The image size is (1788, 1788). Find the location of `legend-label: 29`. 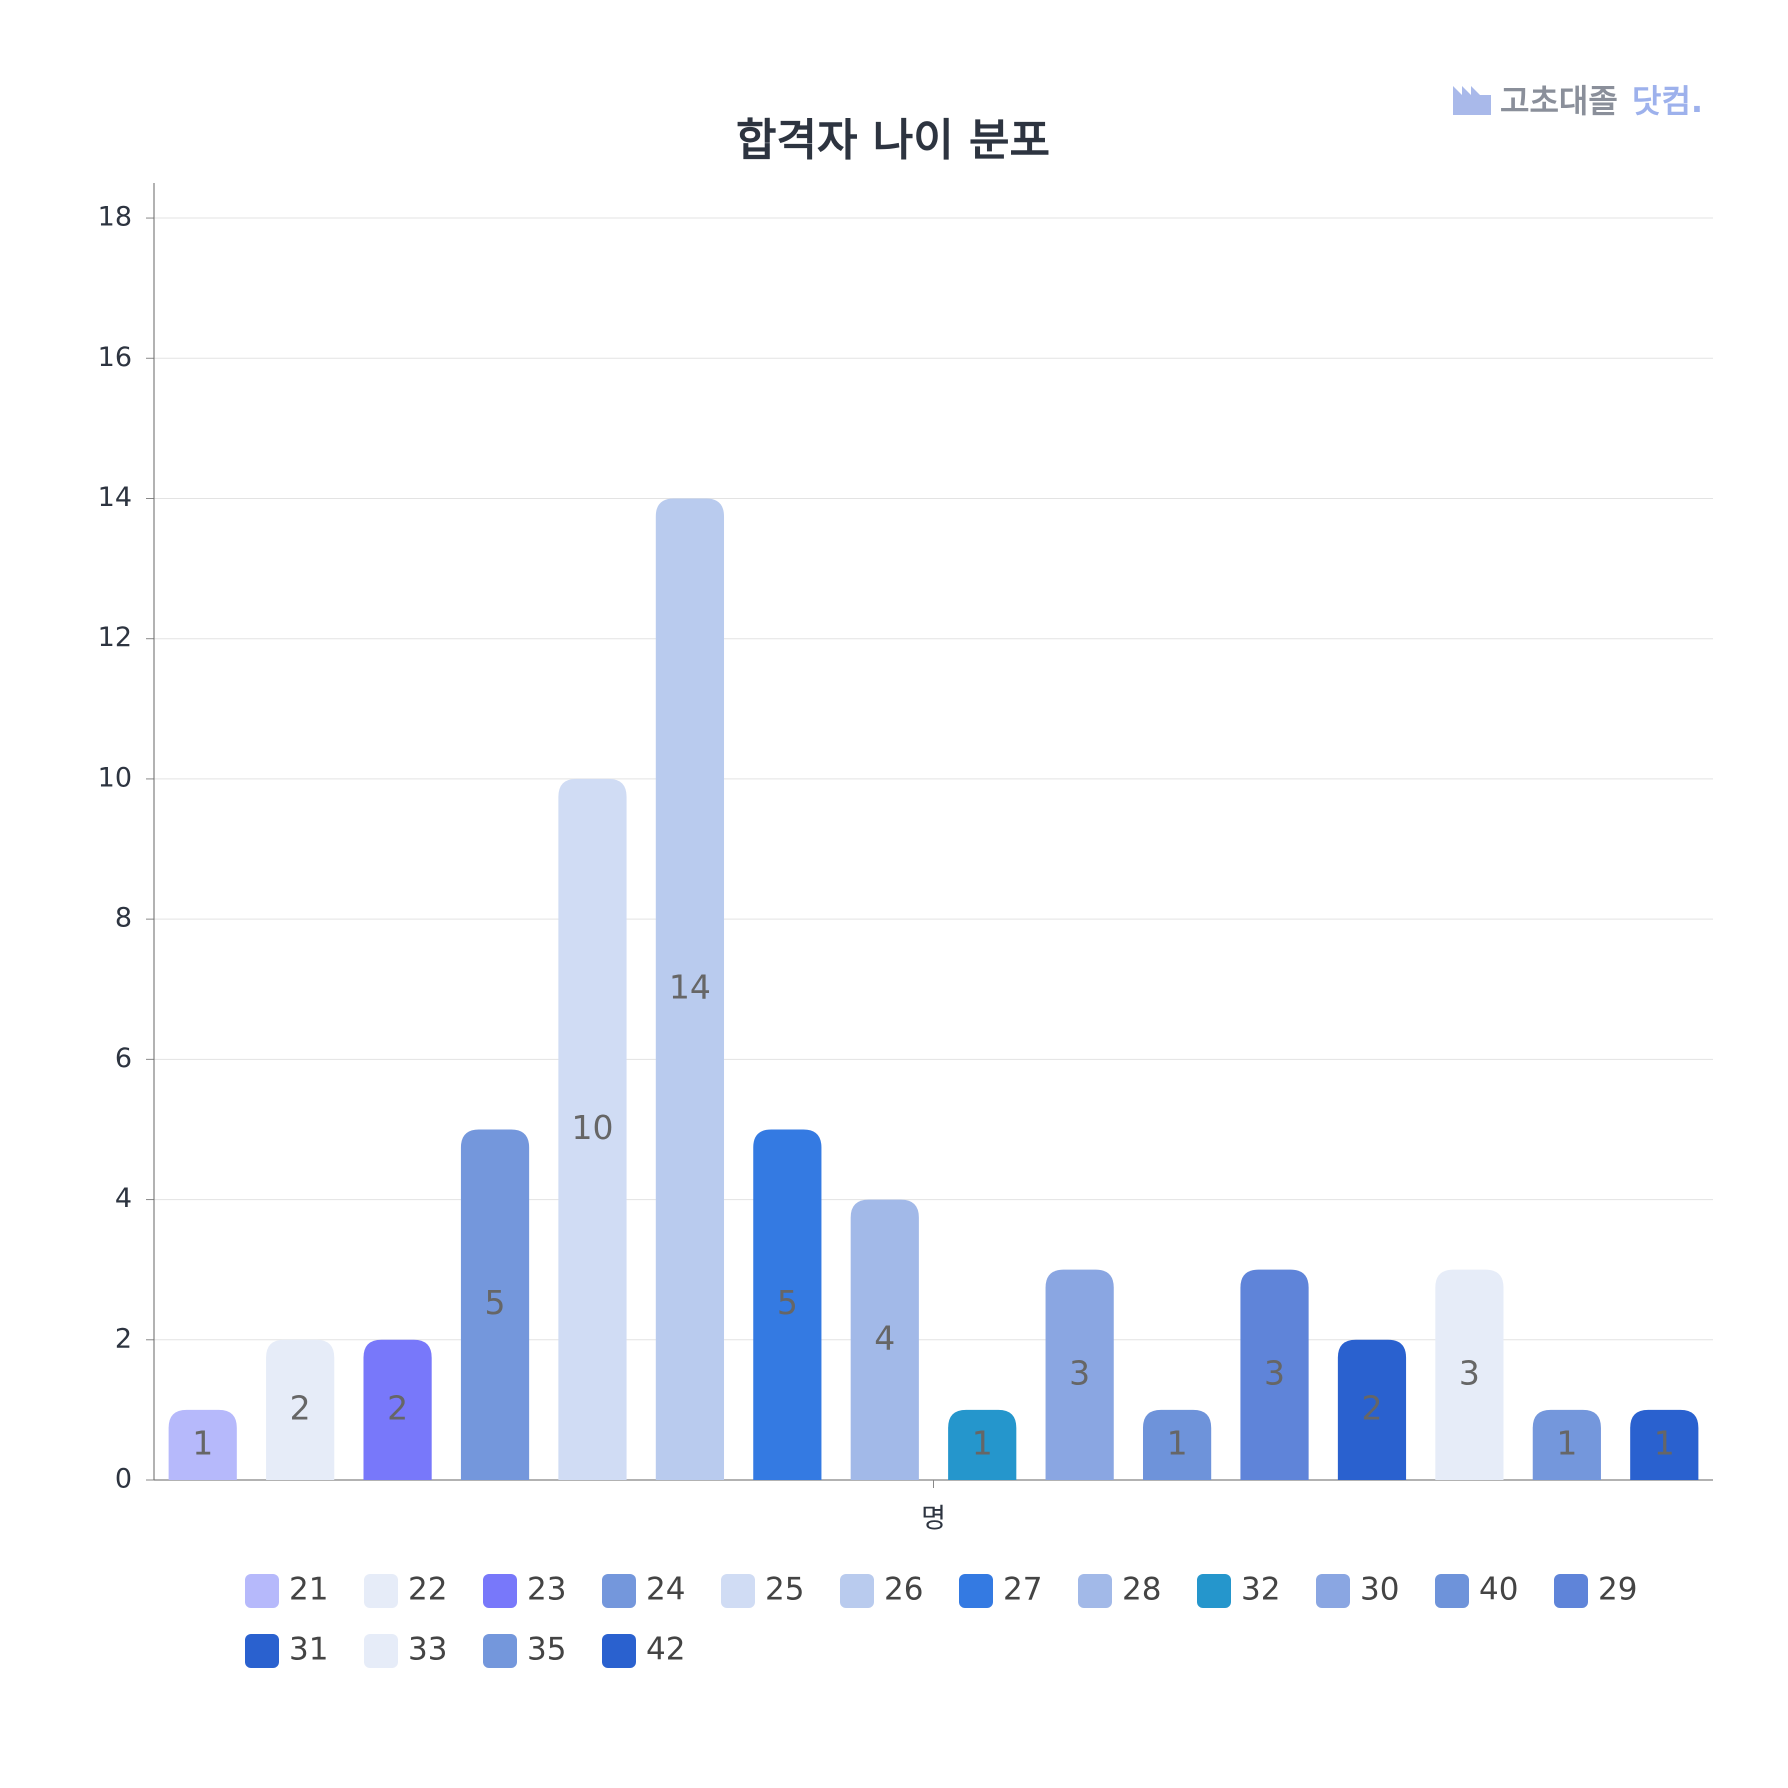

legend-label: 29 is located at coordinates (1617, 1590).